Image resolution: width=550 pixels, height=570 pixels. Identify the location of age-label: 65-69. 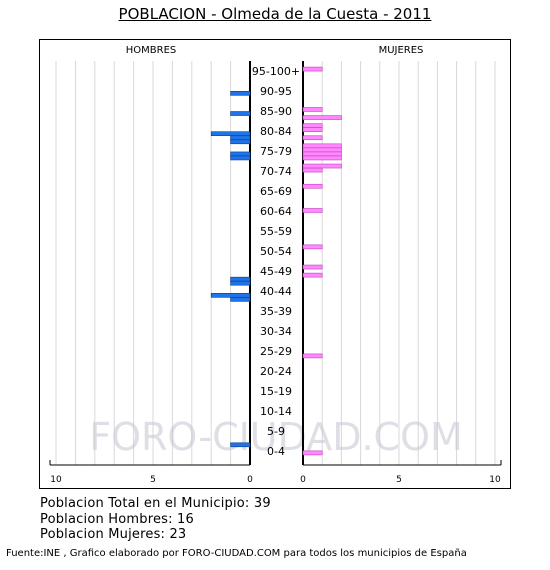
(276, 191).